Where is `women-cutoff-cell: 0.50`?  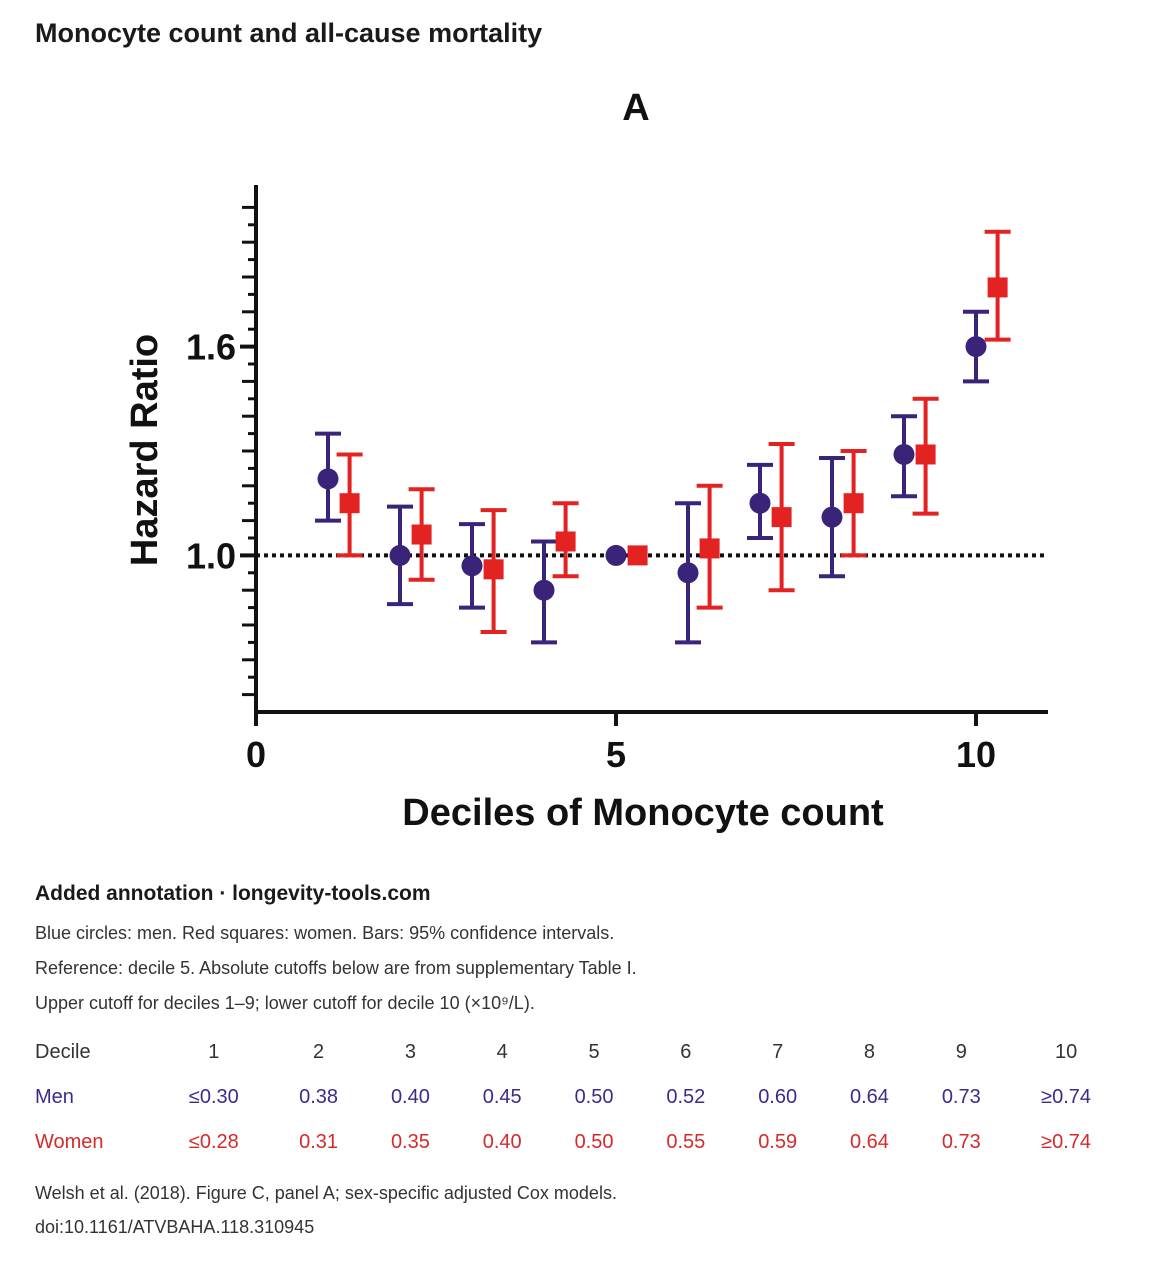
women-cutoff-cell: 0.50 is located at coordinates (594, 1142).